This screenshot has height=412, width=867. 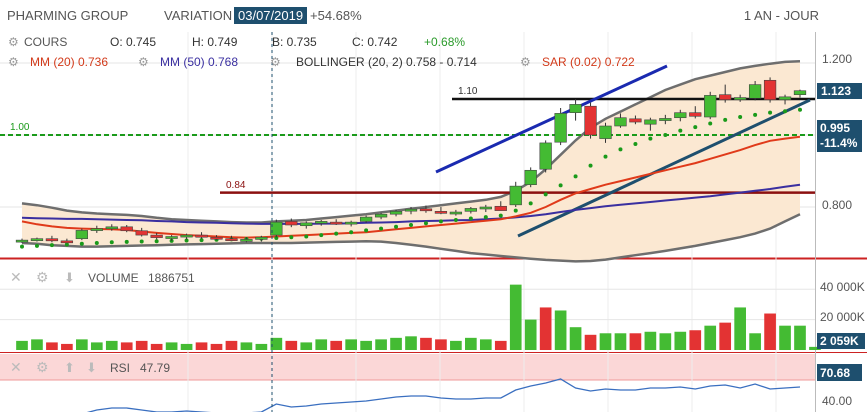 I want to click on arrow-up-icon: ⬆, so click(x=69, y=367).